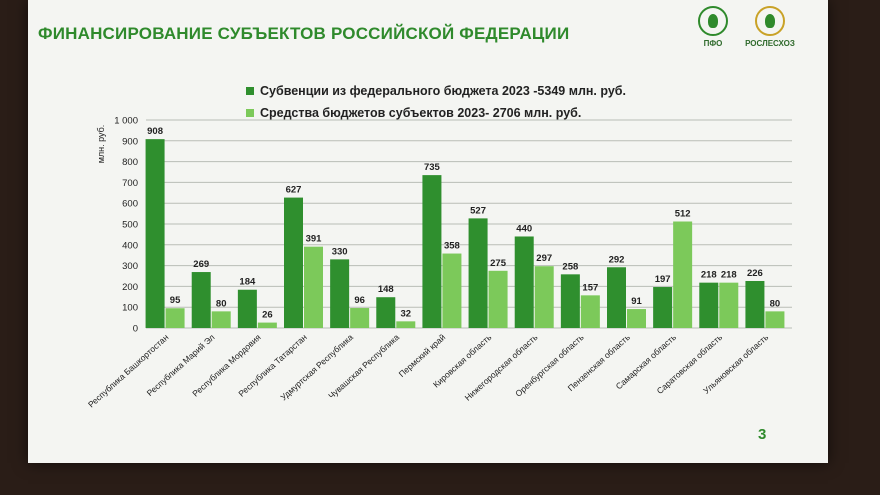  I want to click on data-label: 908, so click(155, 131).